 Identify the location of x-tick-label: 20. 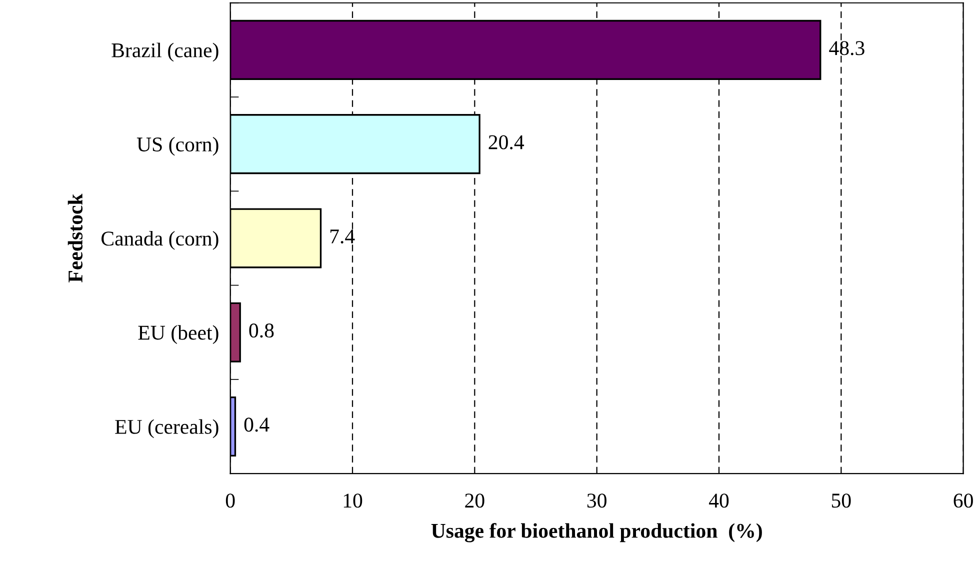
(474, 501).